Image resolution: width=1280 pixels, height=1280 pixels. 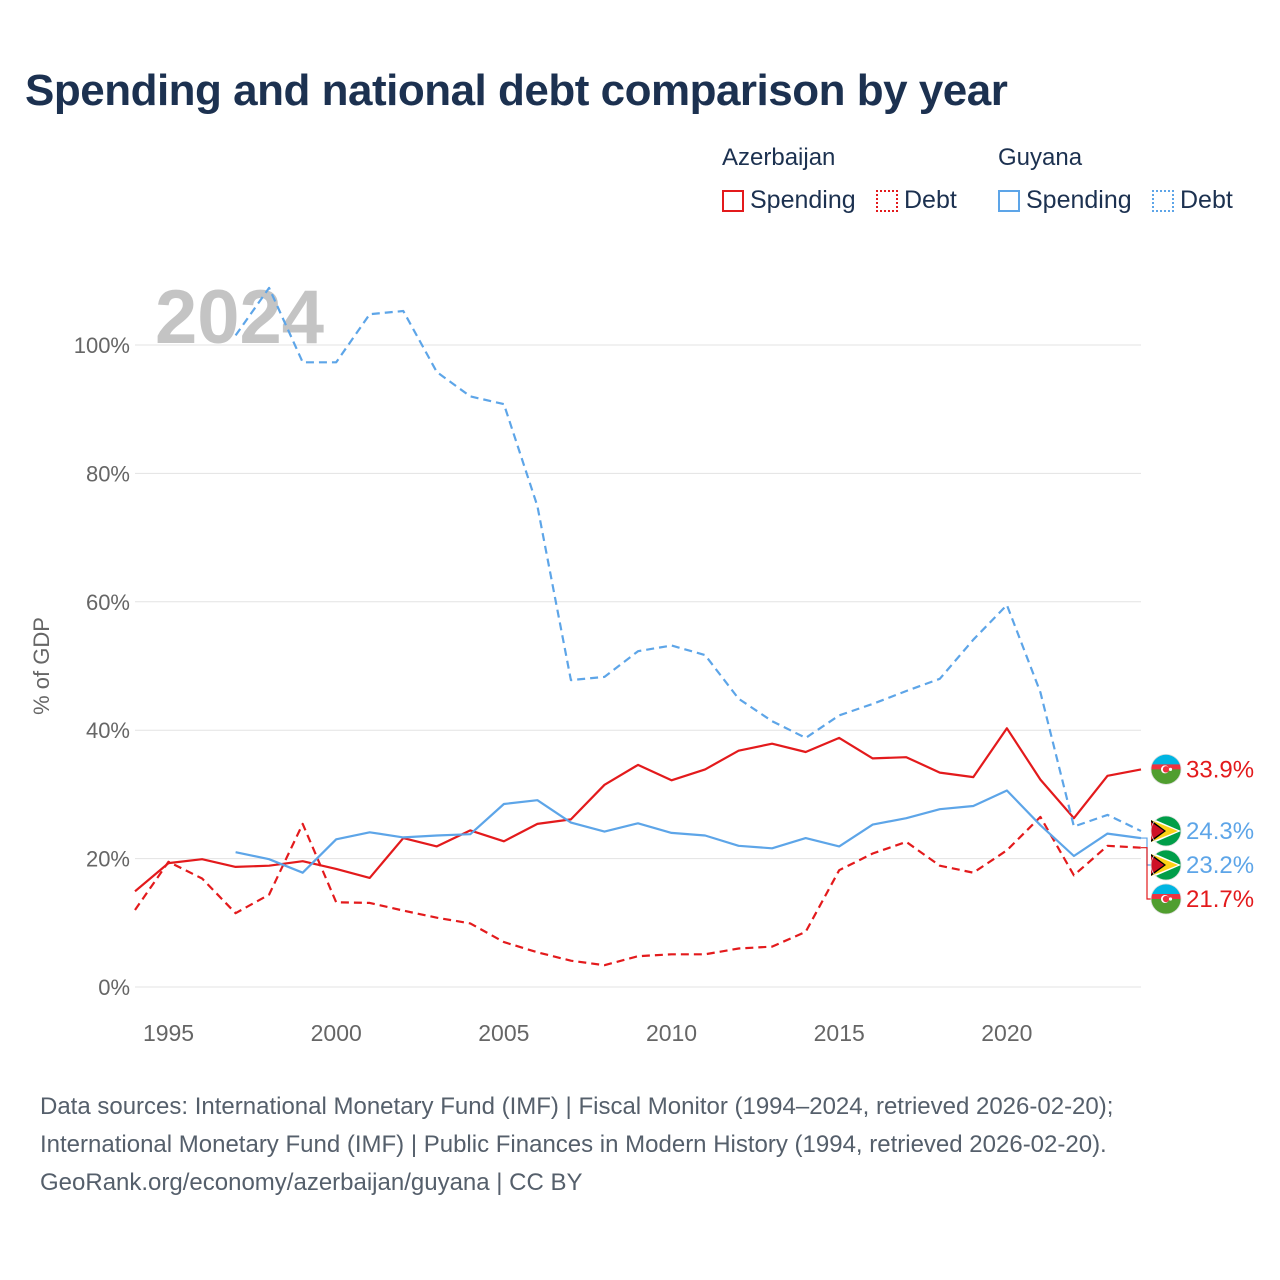 What do you see at coordinates (503, 1033) in the screenshot?
I see `x-tick-label: 2005` at bounding box center [503, 1033].